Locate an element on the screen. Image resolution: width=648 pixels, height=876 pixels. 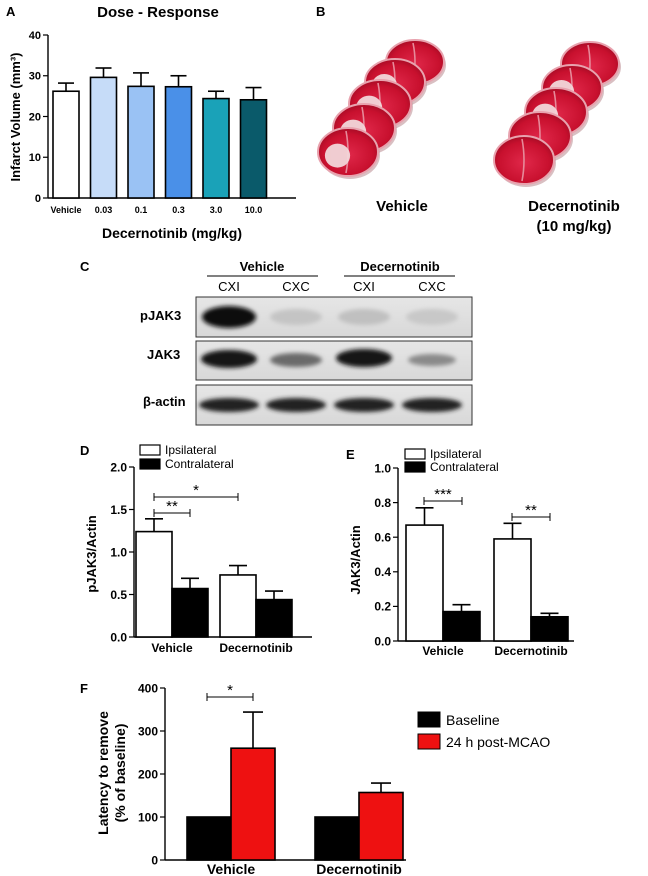
chart-a-ytick-label: 30 is located at coordinates (35, 77).